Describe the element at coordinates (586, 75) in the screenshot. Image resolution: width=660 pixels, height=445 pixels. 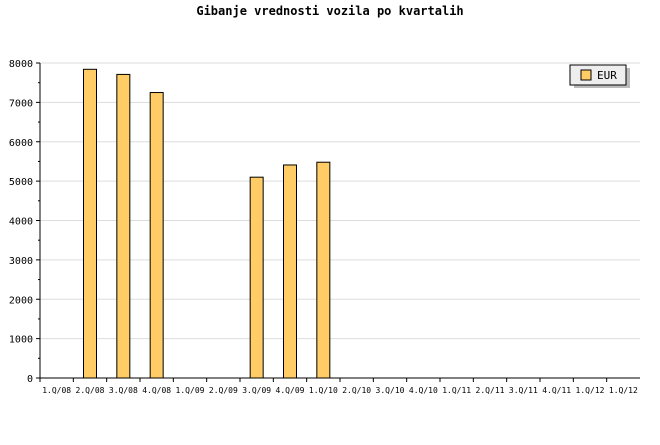
I see `legend-swatch` at that location.